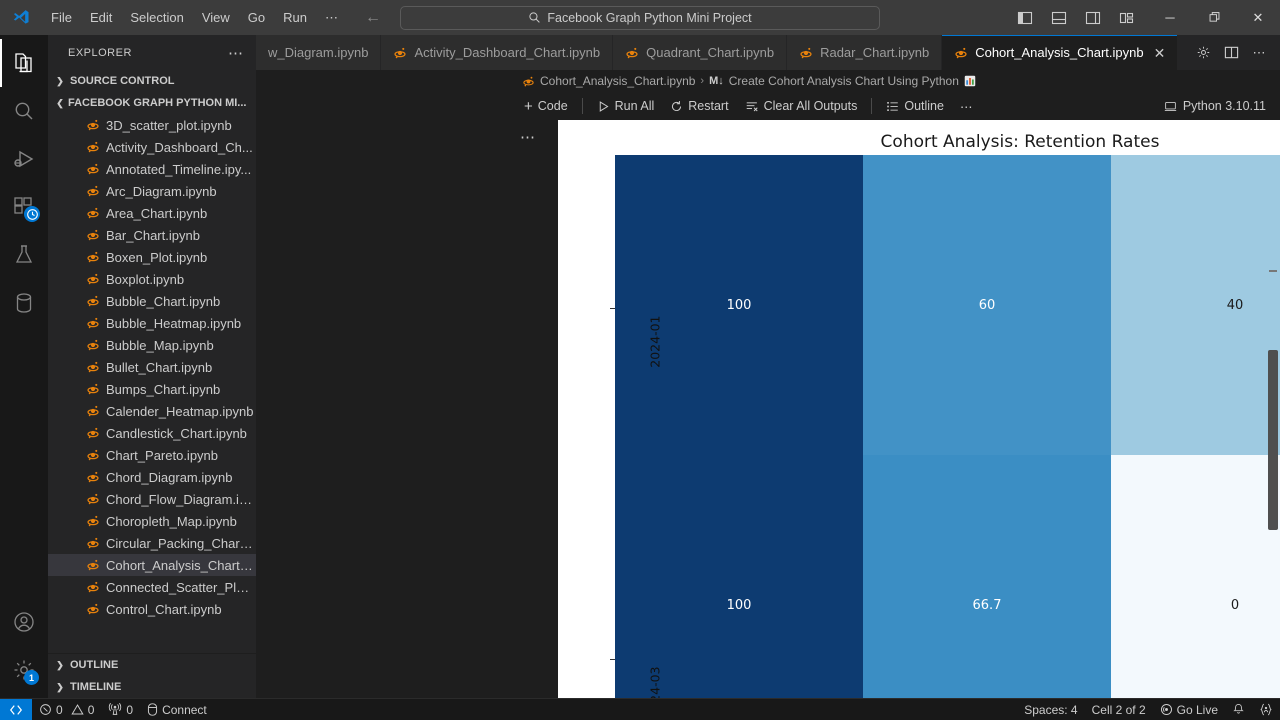  What do you see at coordinates (626, 106) in the screenshot?
I see `run-all-button: Run All` at bounding box center [626, 106].